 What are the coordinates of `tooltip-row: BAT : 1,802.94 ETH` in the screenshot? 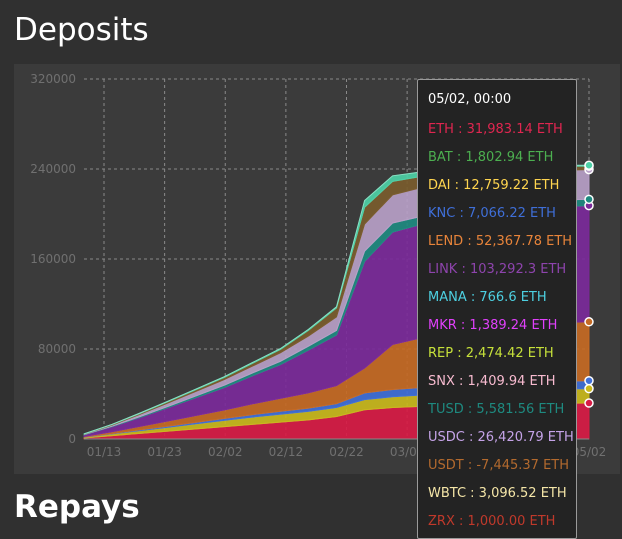 It's located at (491, 157).